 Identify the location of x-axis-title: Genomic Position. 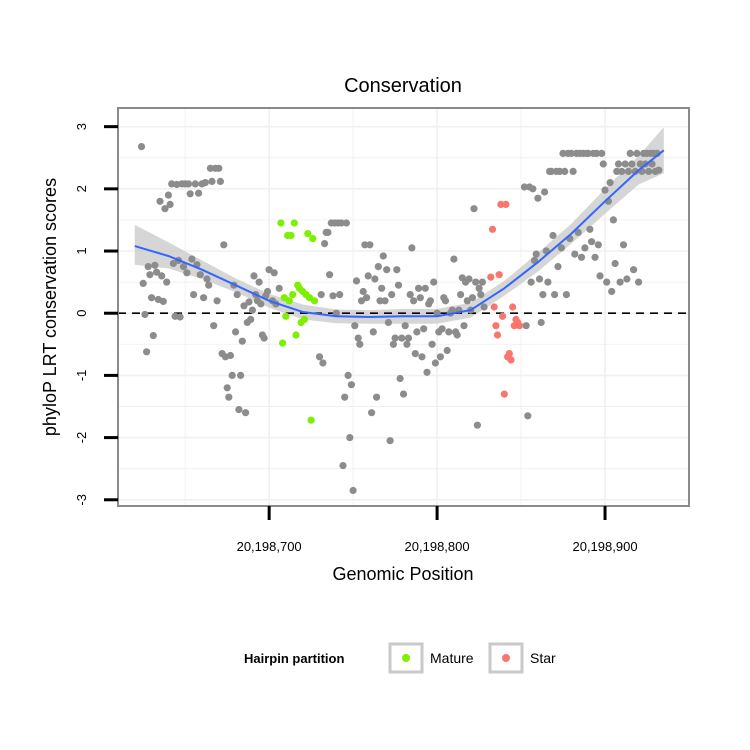
(402, 574).